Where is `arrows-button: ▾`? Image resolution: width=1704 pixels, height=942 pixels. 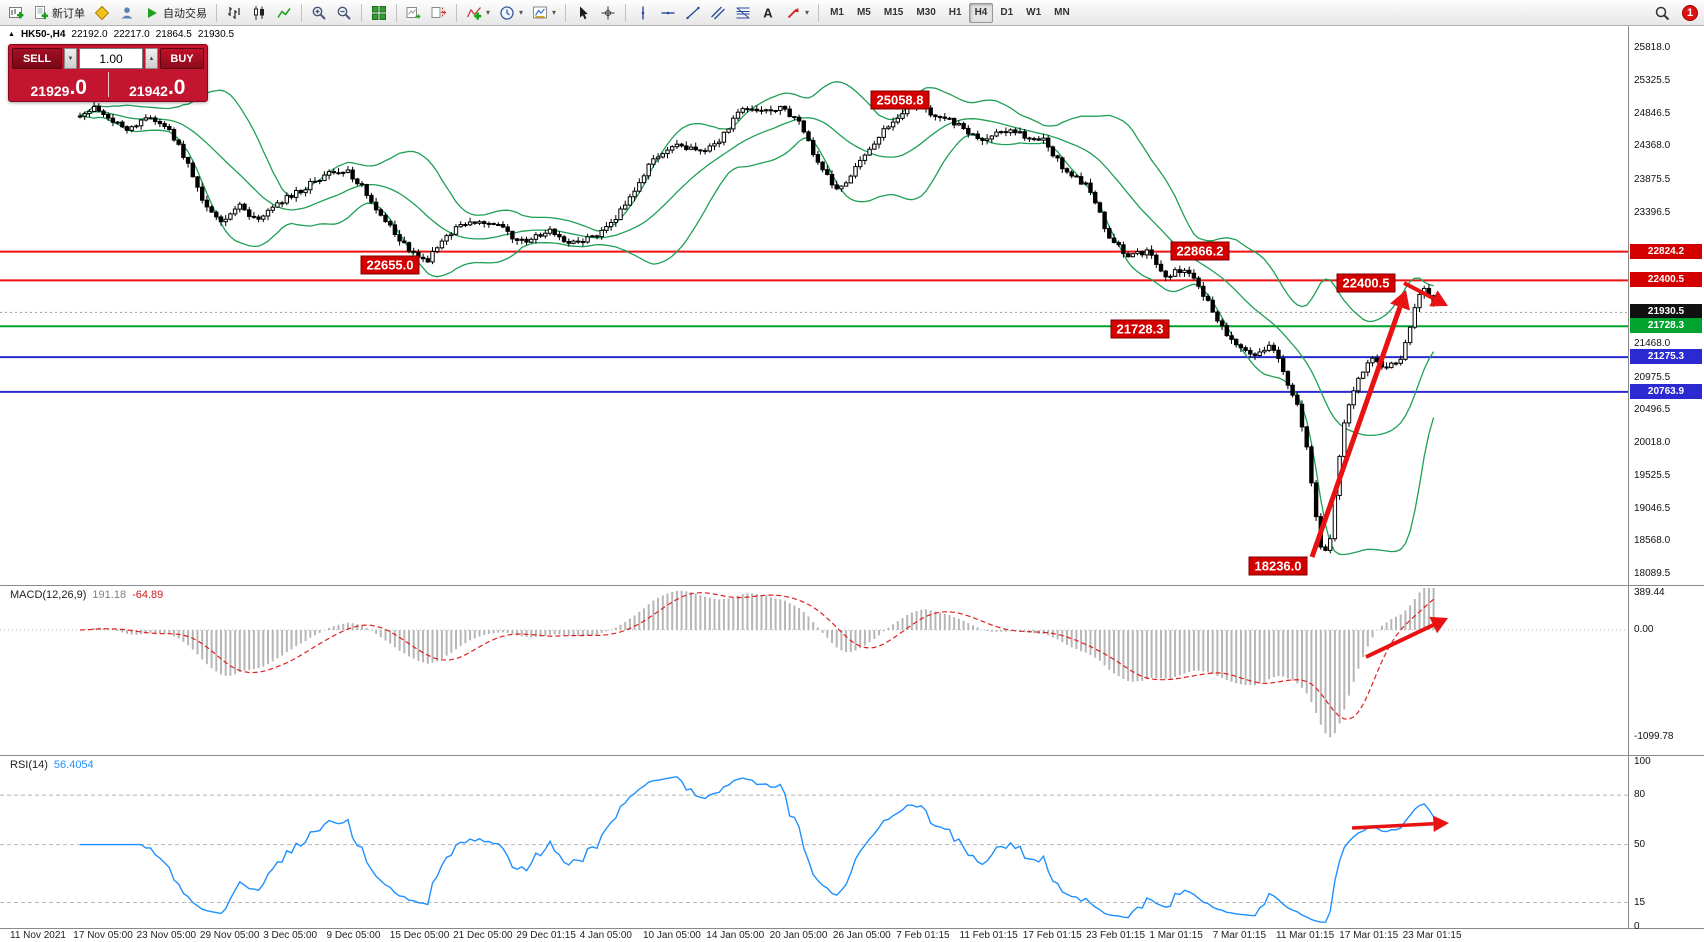
arrows-button: ▾ is located at coordinates (797, 13).